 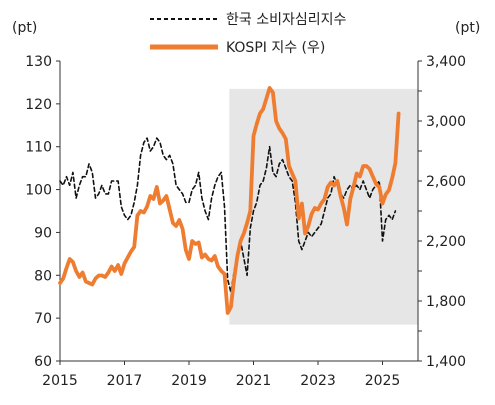 I want to click on left-tick-label: 90, so click(x=43, y=233).